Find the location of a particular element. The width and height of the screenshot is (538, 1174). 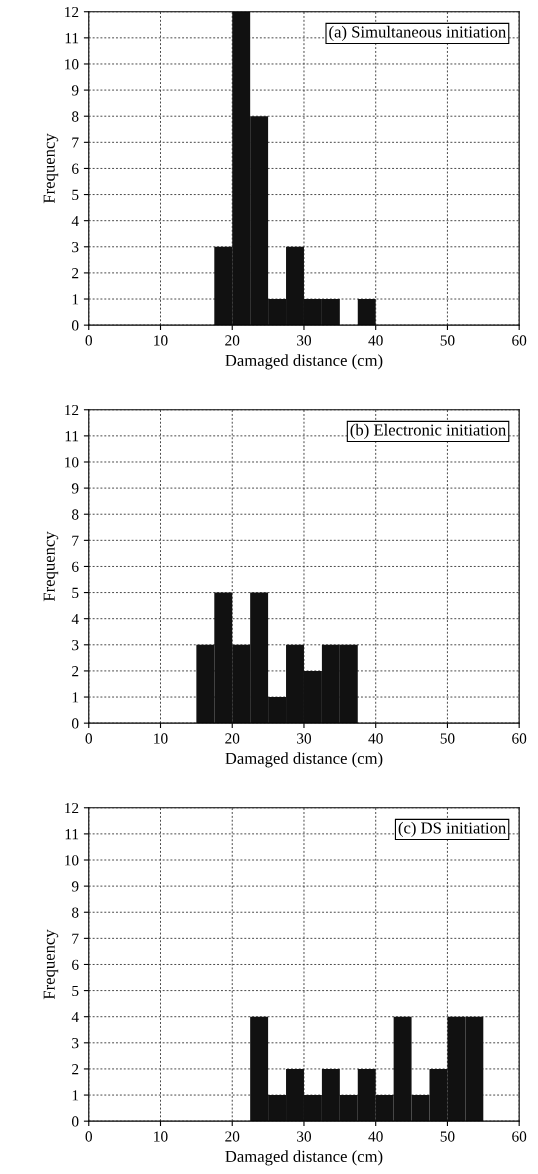

annotation: (b) Electronic initiation is located at coordinates (428, 431).